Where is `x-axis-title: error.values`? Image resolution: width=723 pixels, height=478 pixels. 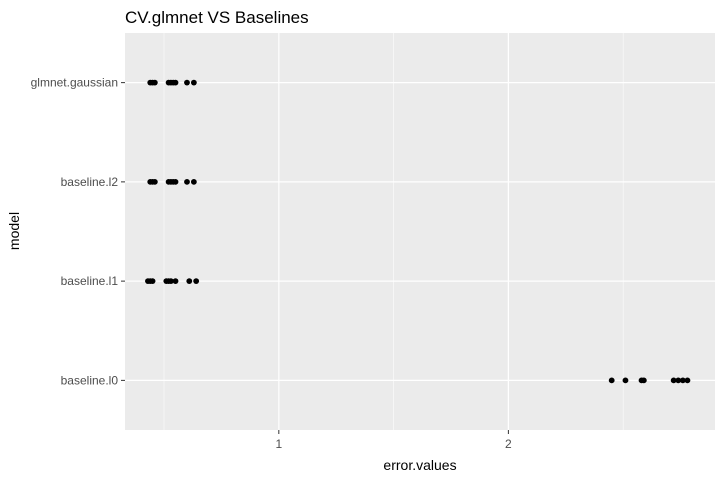
x-axis-title: error.values is located at coordinates (419, 465).